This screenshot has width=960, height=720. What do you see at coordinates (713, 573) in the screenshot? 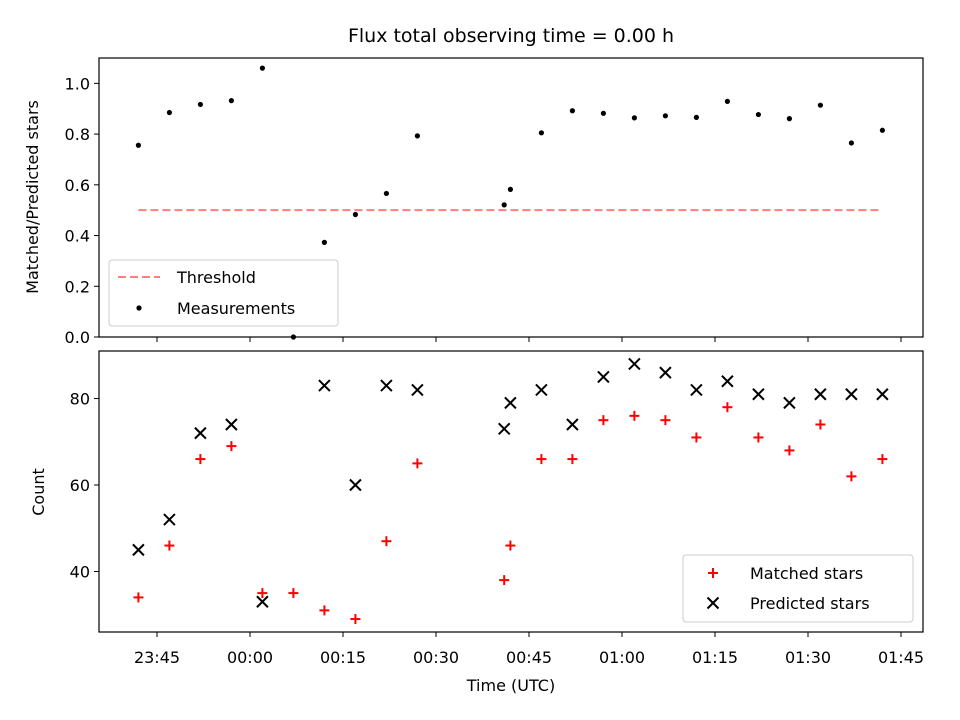
I see `legend-matched-swatch` at bounding box center [713, 573].